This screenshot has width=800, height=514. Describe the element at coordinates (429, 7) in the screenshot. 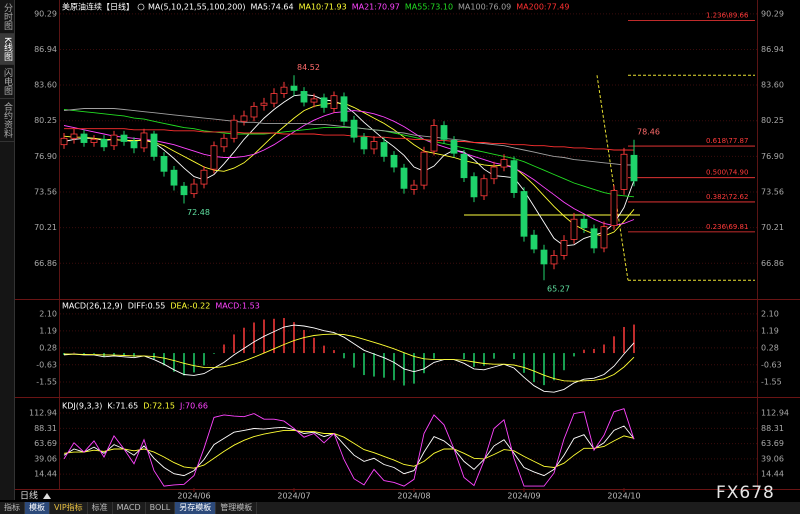

I see `legend-label: MA55:73.10` at that location.